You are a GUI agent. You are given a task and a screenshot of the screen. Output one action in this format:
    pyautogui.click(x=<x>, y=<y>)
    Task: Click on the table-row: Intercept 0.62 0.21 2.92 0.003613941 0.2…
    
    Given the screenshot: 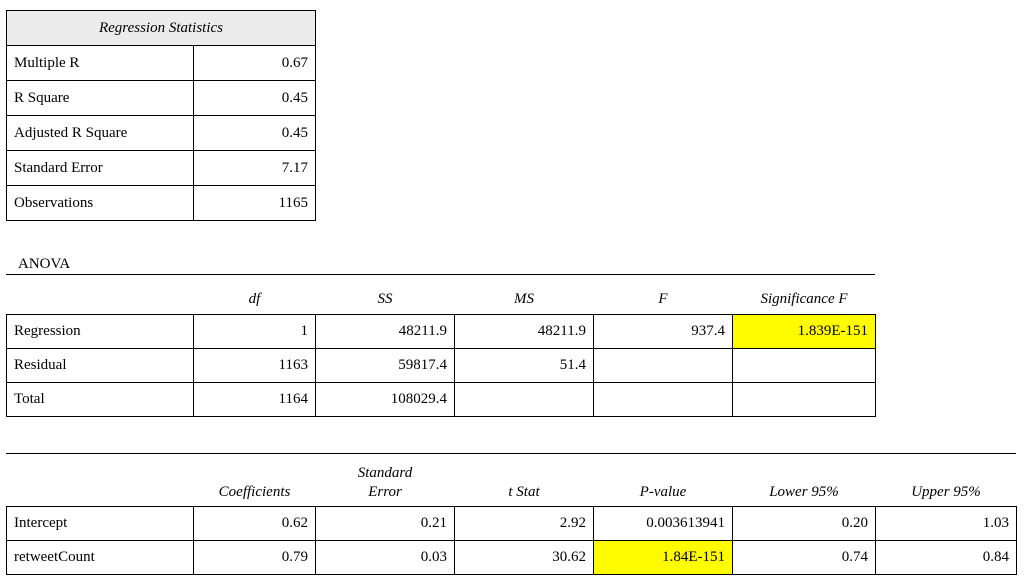 What is the action you would take?
    pyautogui.click(x=511, y=523)
    